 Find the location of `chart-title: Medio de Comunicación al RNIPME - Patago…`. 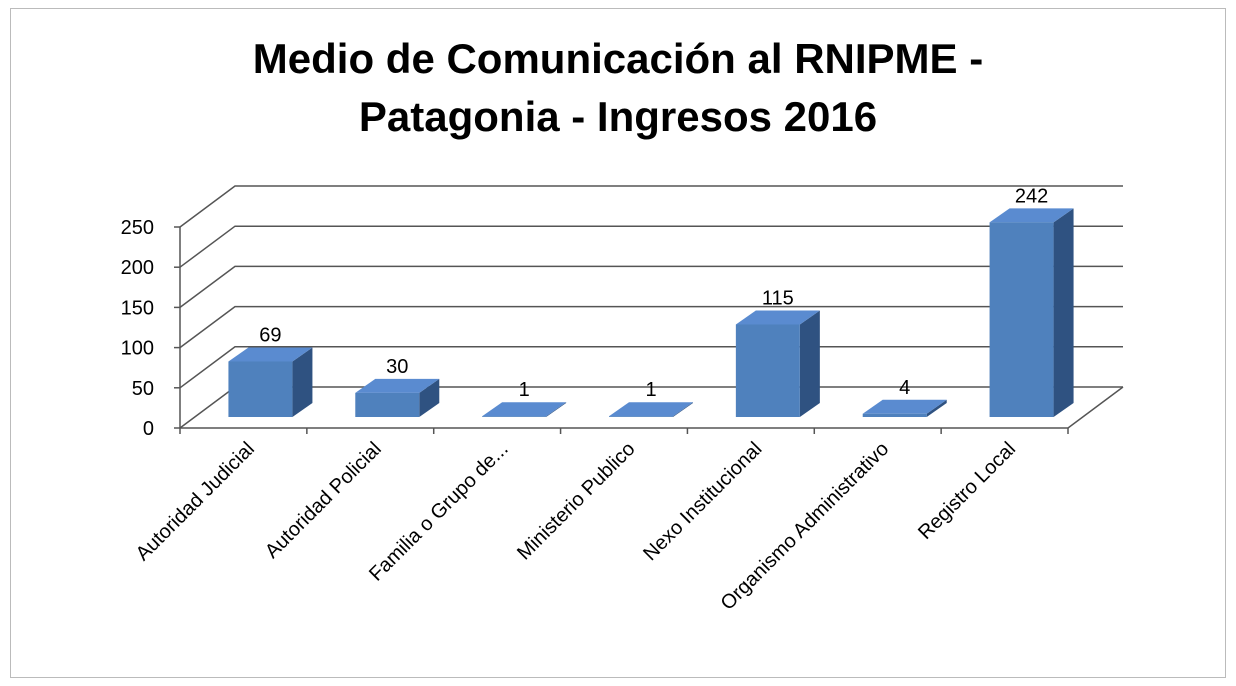

chart-title: Medio de Comunicación al RNIPME - Patago… is located at coordinates (618, 87).